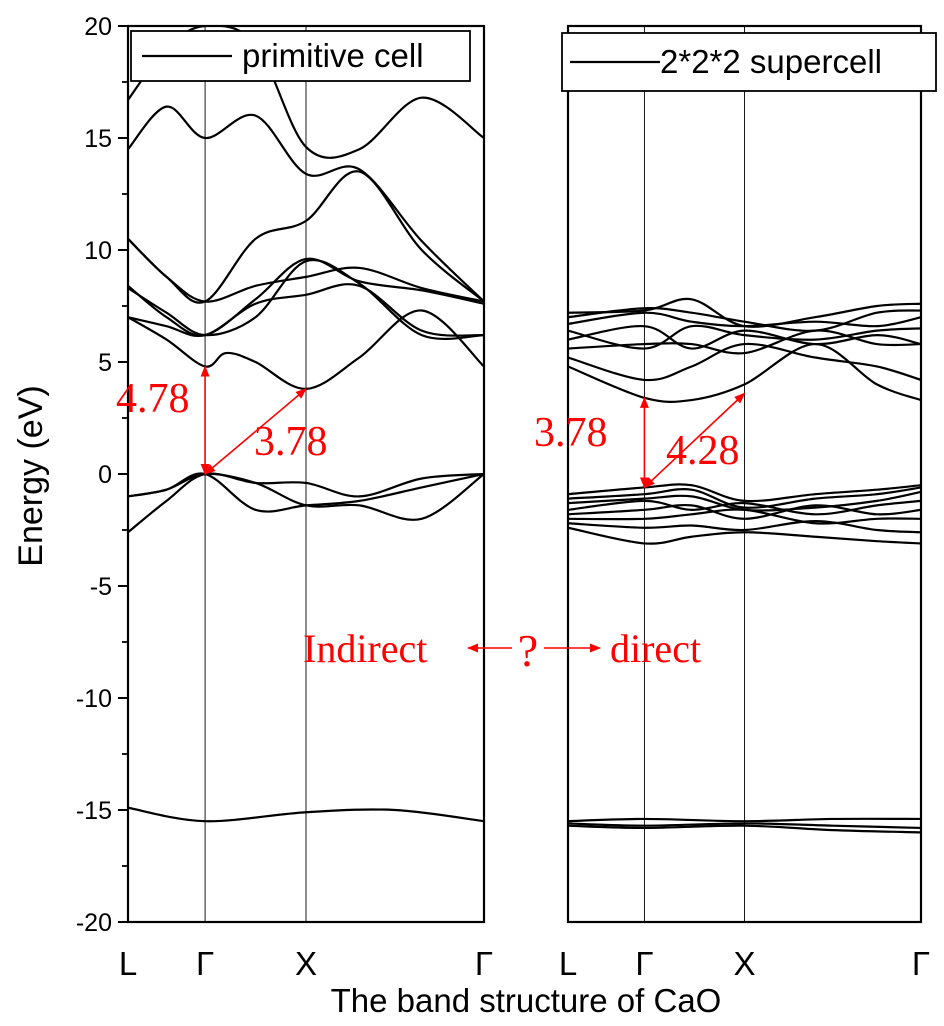 Image resolution: width=944 pixels, height=1026 pixels. Describe the element at coordinates (31, 475) in the screenshot. I see `y-axis-label: Energy (eV)` at that location.